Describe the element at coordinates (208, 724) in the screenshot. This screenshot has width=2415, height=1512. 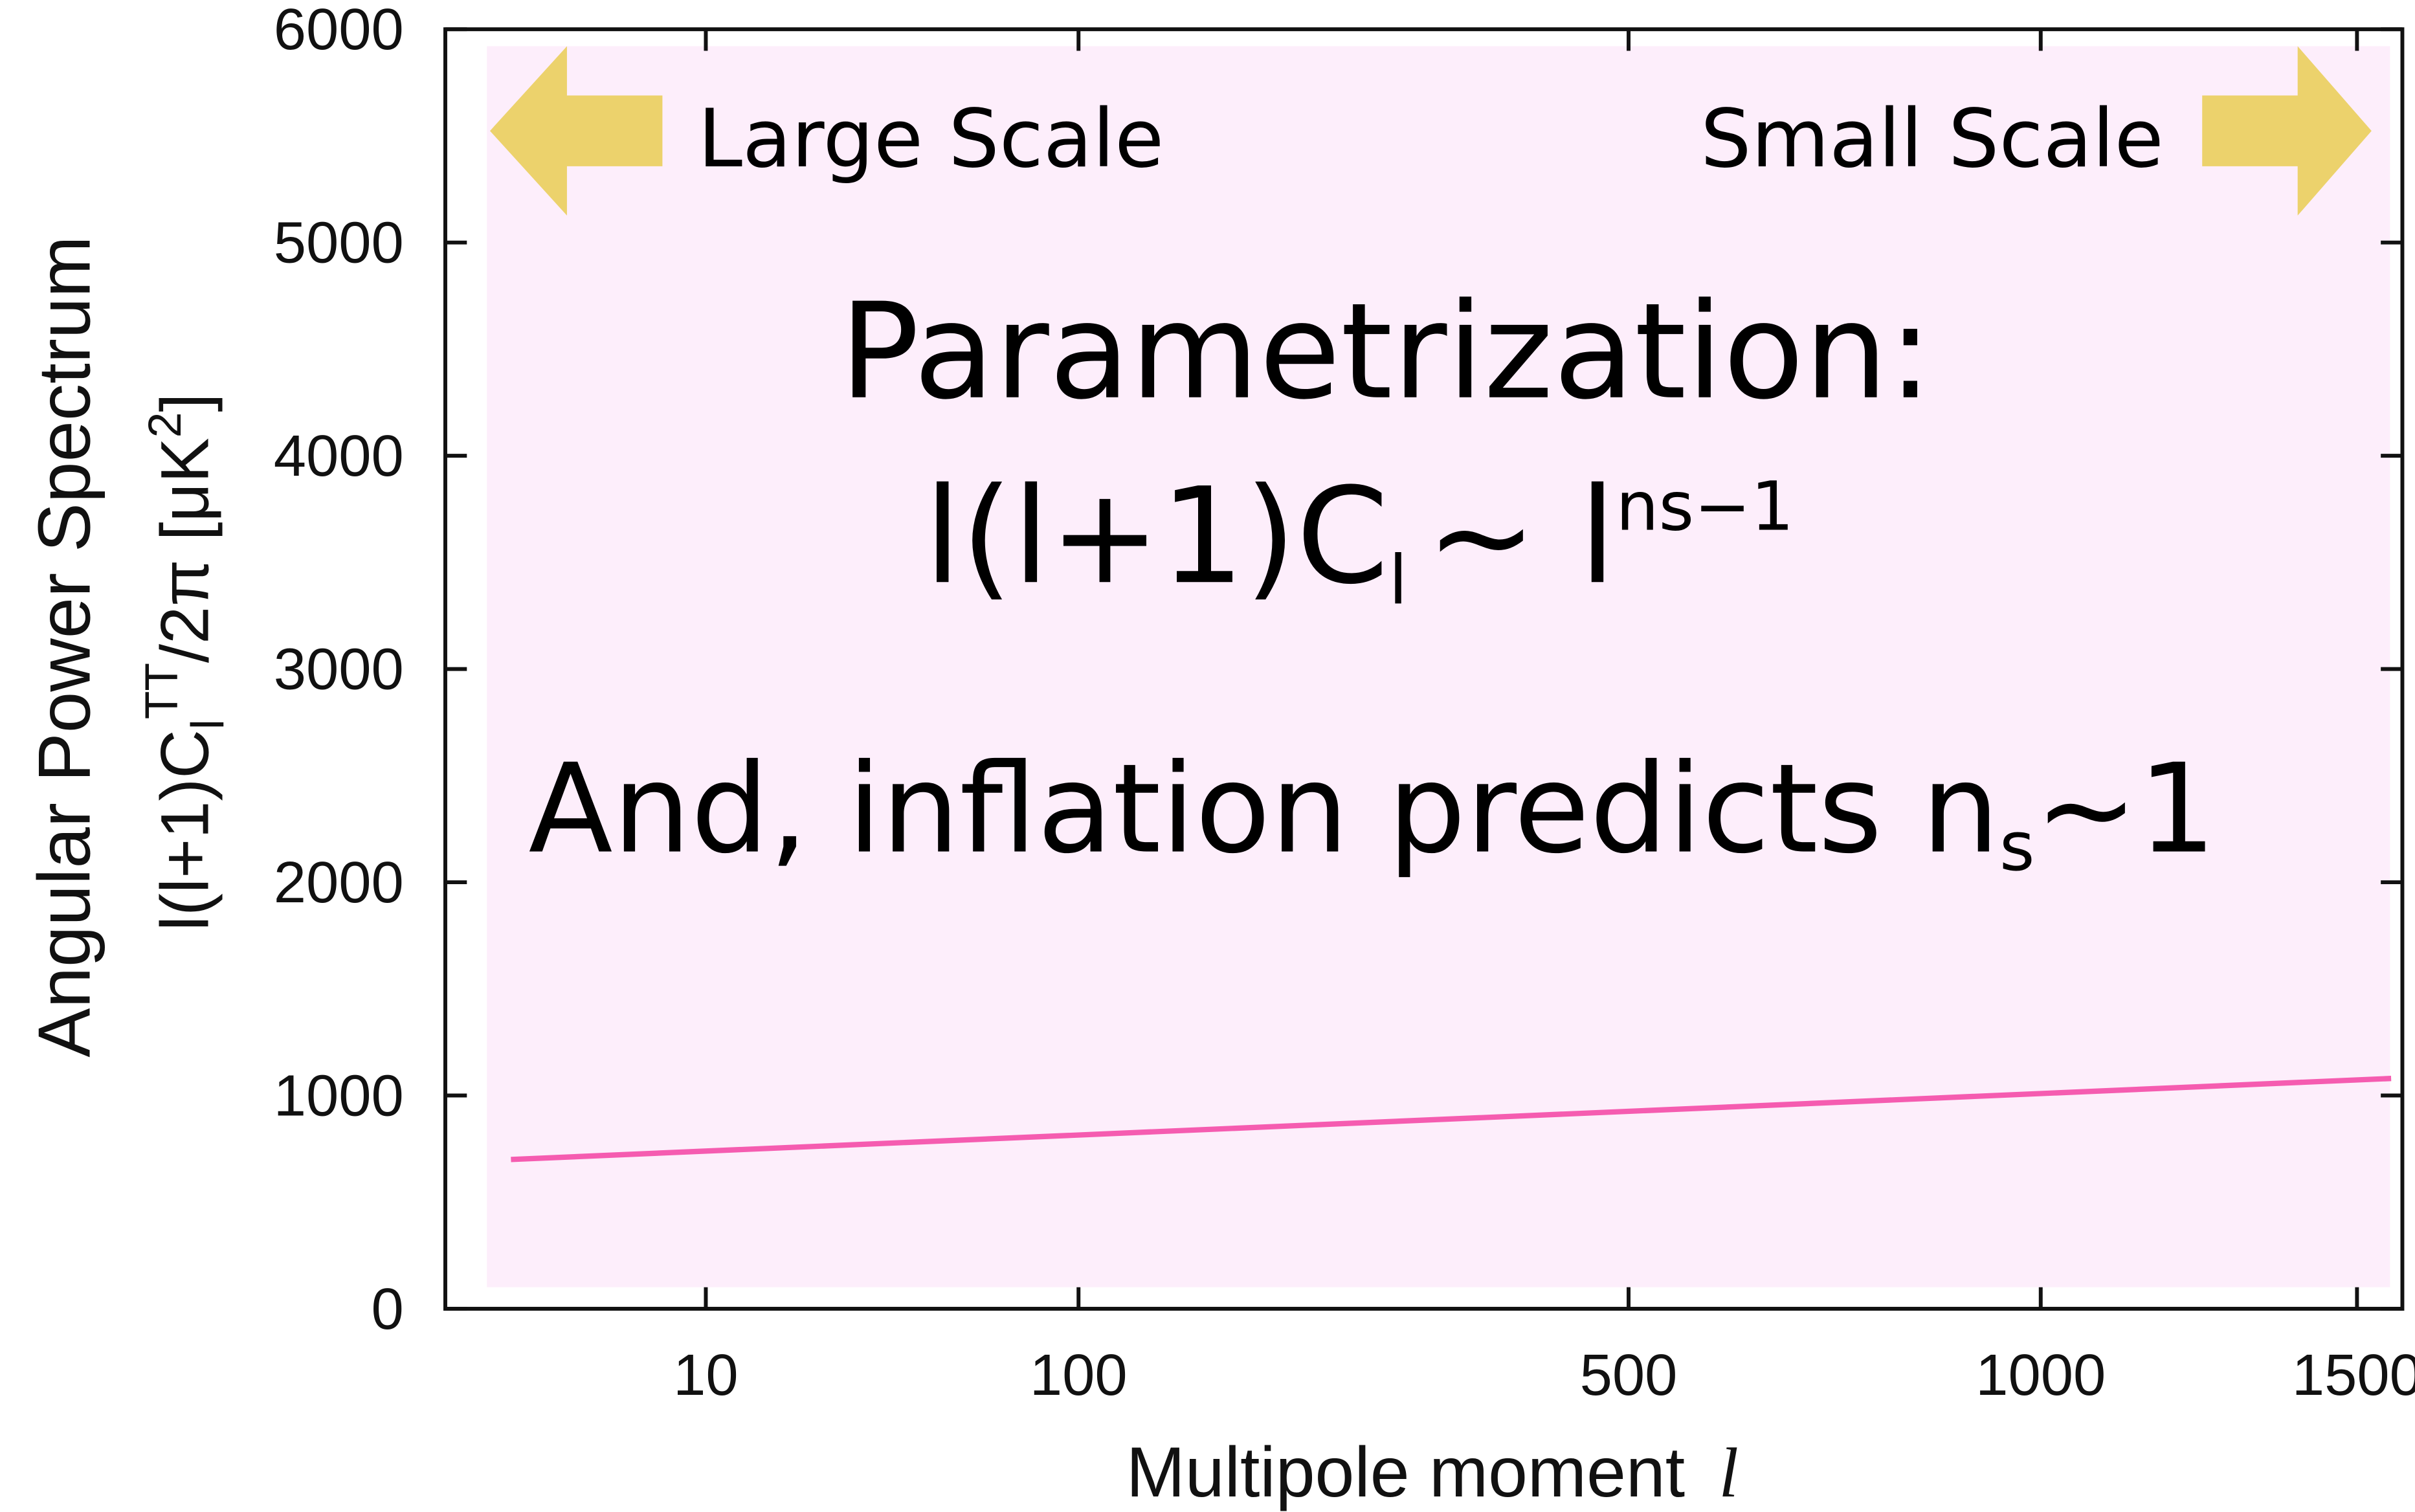
I see `y-label-subscript: l` at that location.